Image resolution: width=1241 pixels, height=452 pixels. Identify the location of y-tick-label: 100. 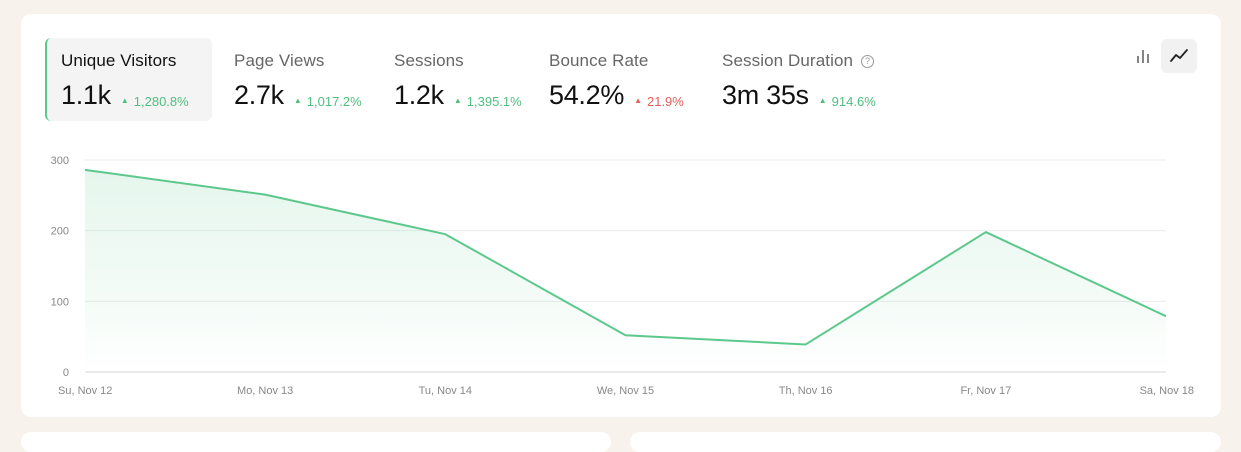
(60, 302).